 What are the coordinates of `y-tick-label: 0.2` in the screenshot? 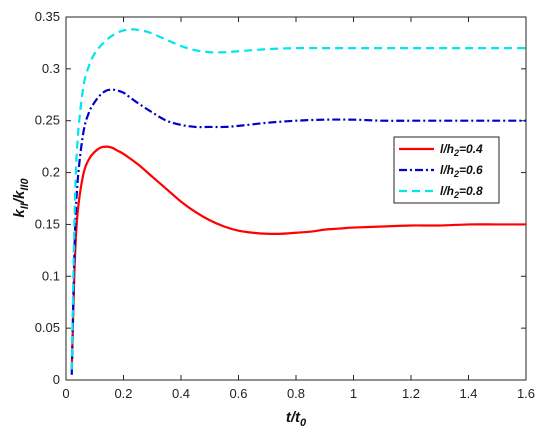 It's located at (51, 172).